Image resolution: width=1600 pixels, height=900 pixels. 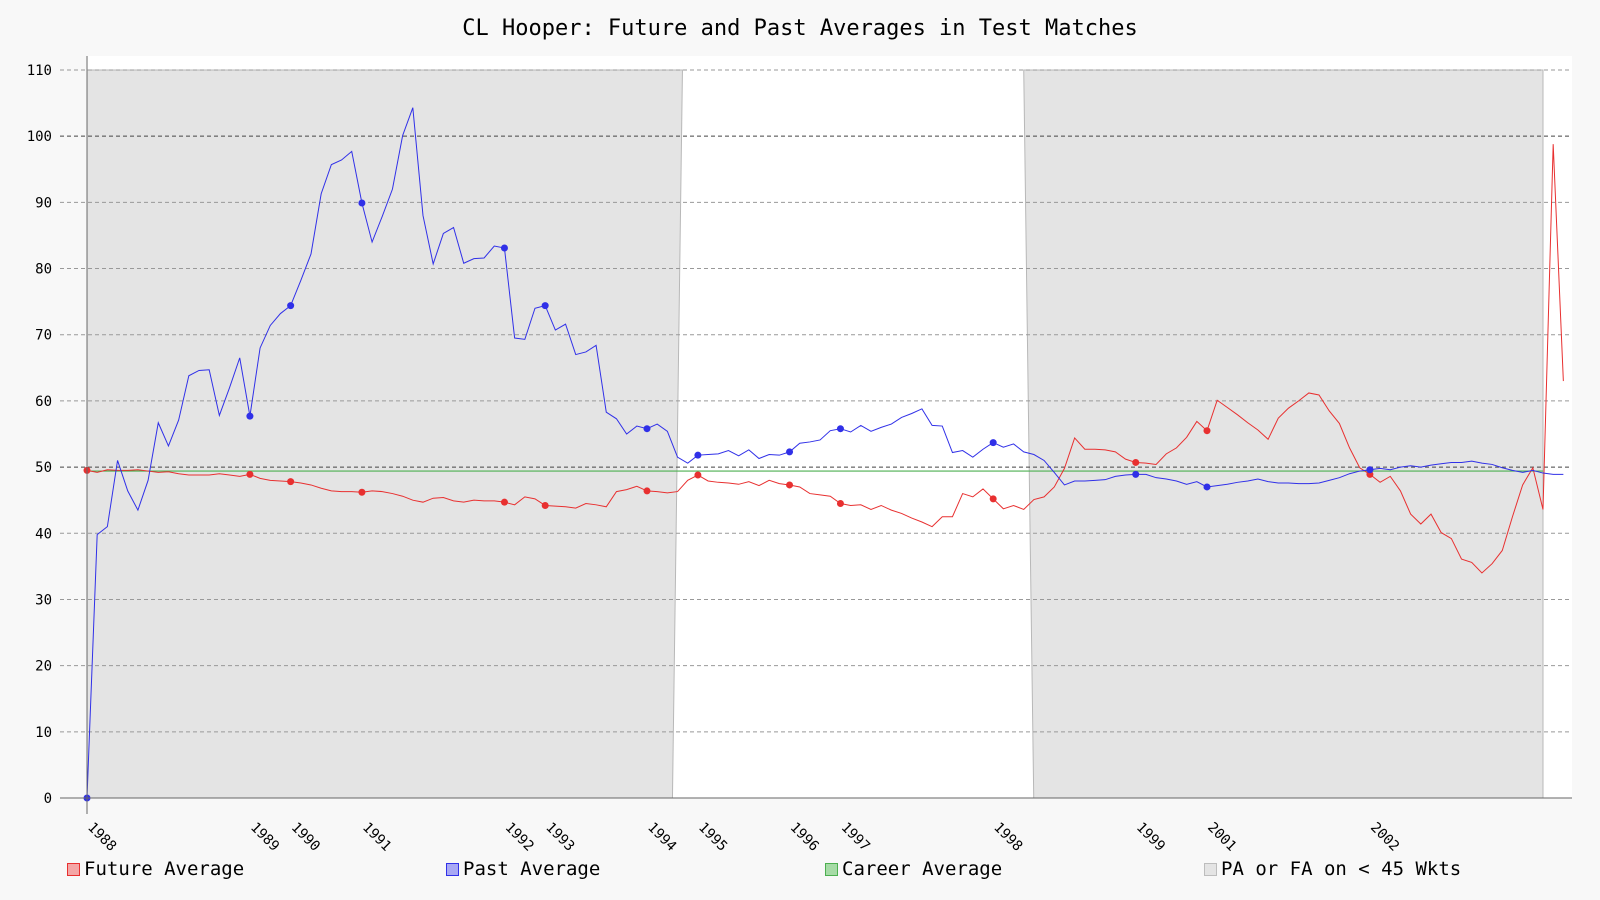 What do you see at coordinates (804, 837) in the screenshot?
I see `x-tick-label: 1996` at bounding box center [804, 837].